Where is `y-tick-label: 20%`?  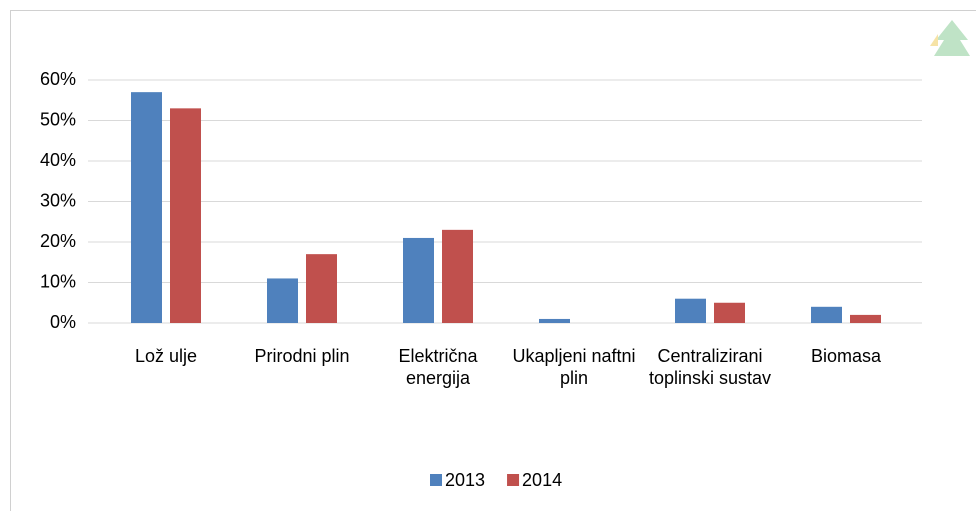 y-tick-label: 20% is located at coordinates (58, 241).